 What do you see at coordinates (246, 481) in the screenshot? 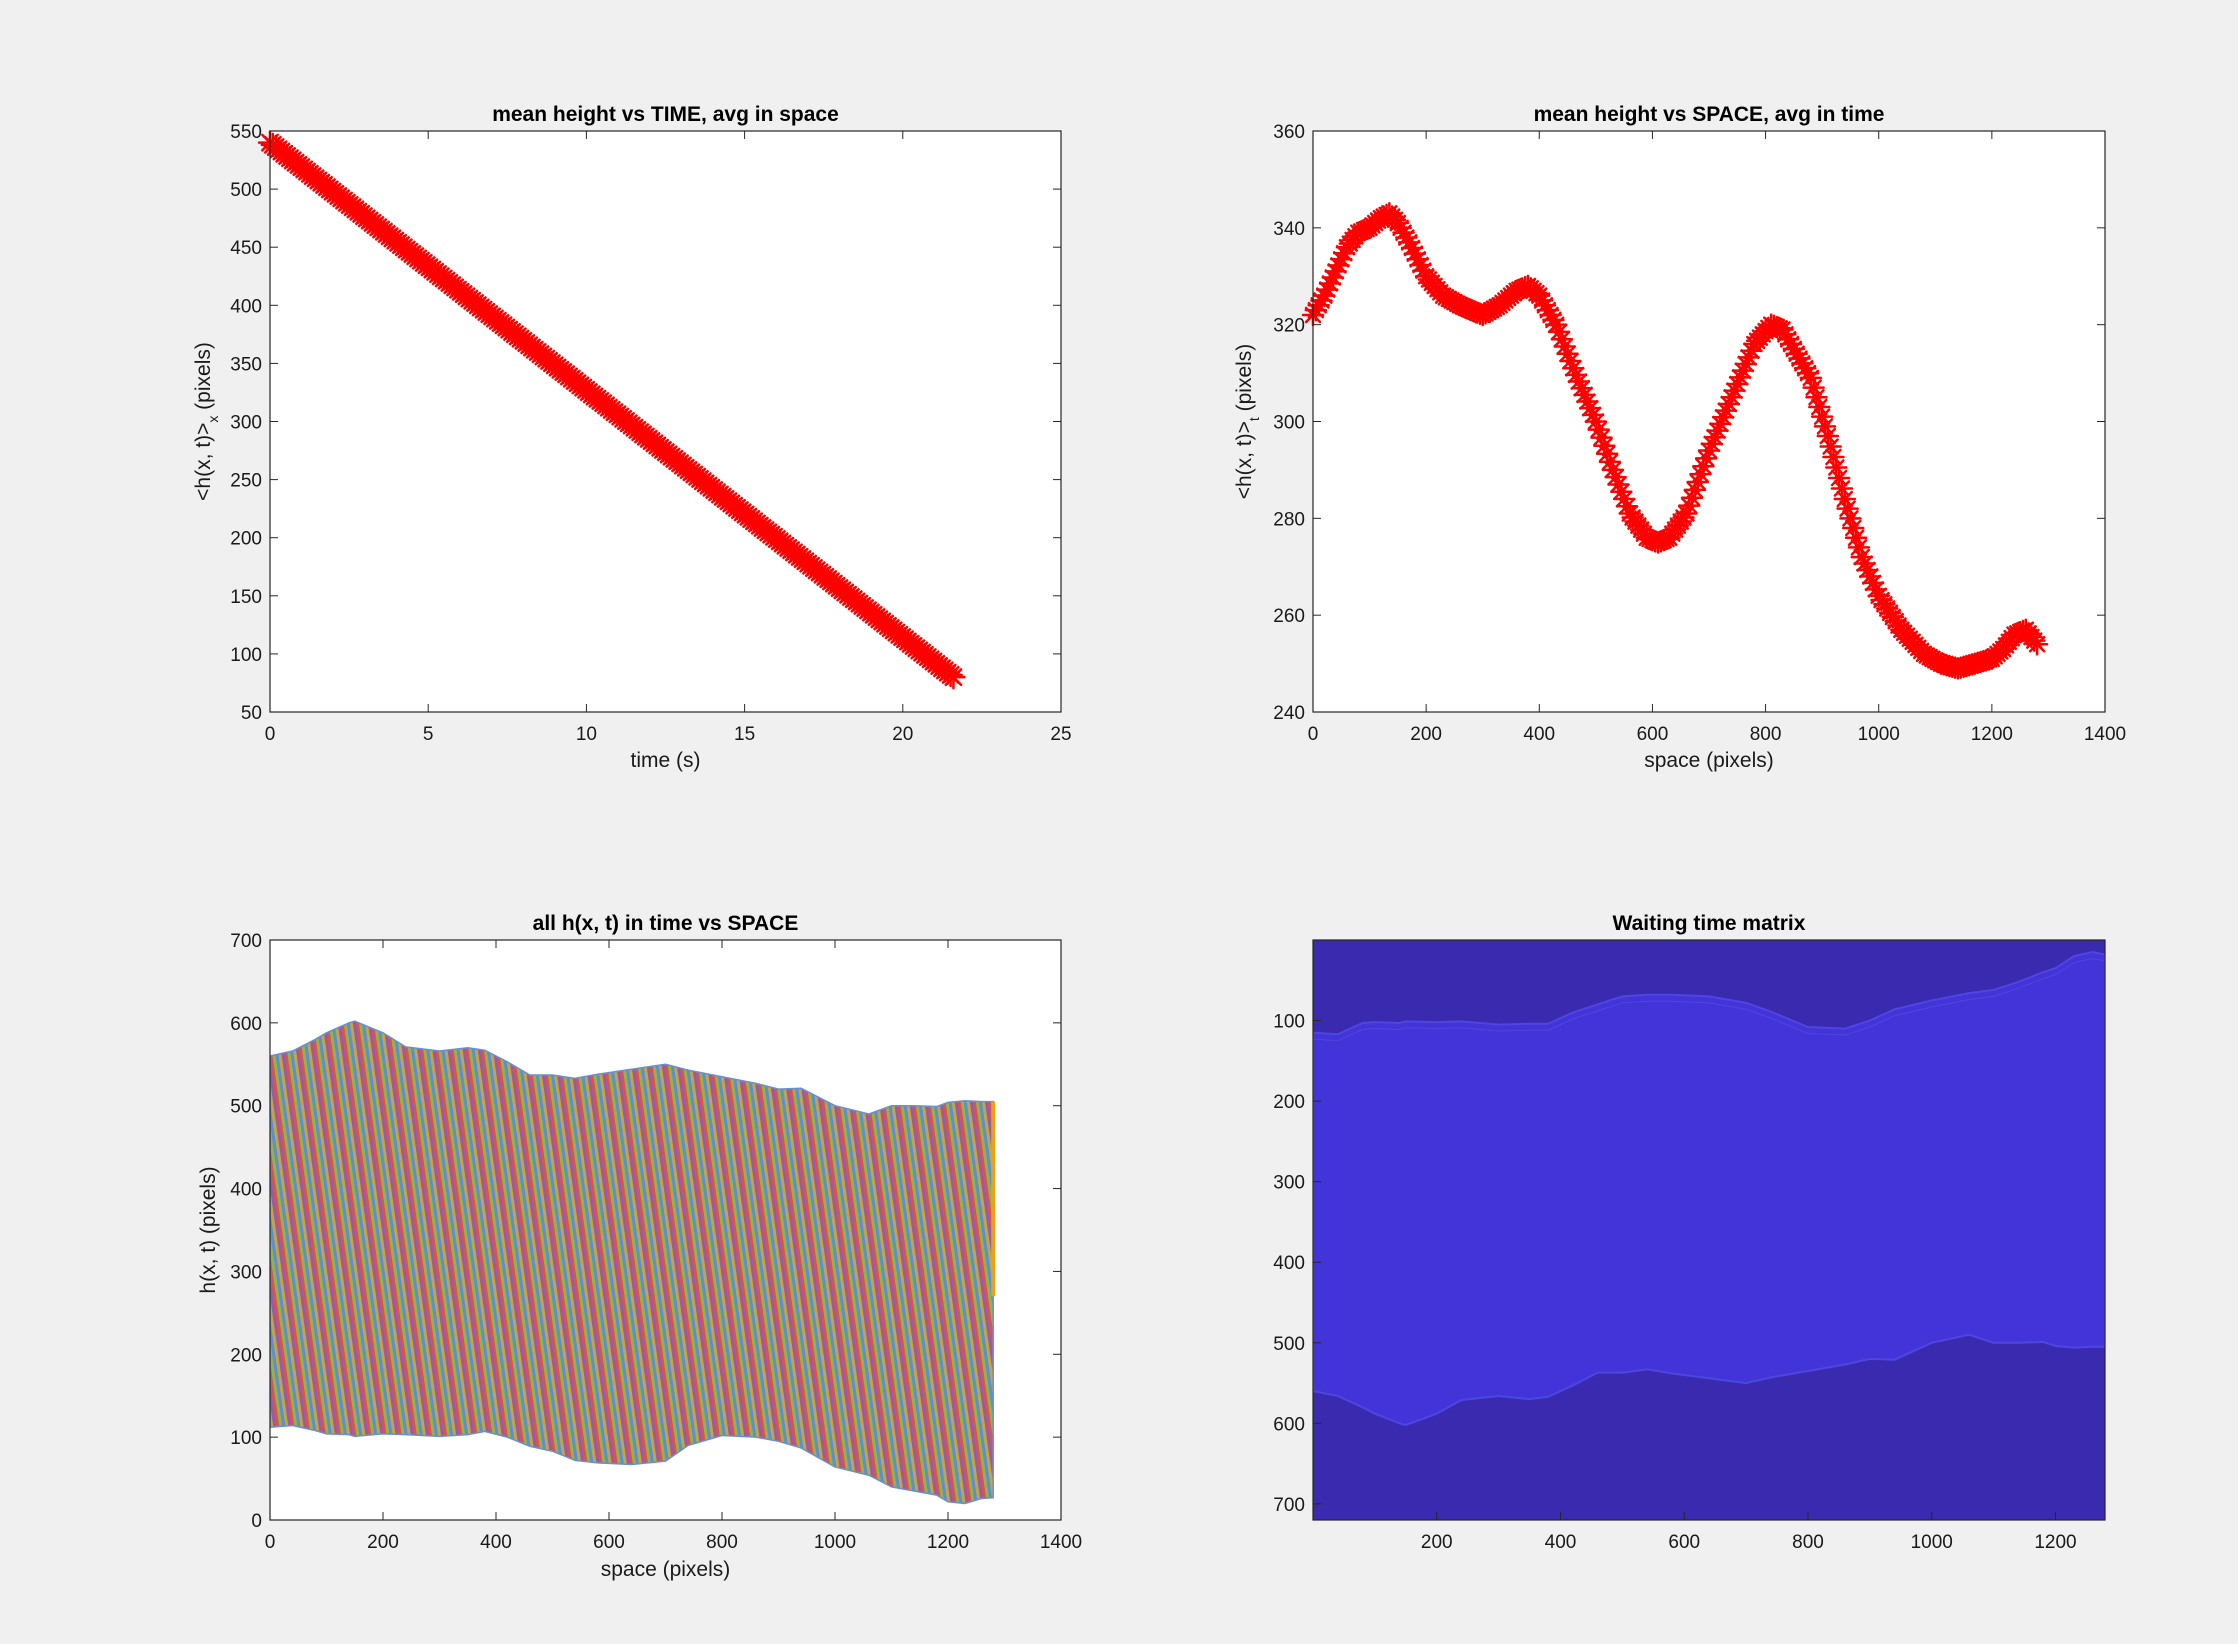
I see `y-tick-label: 250` at bounding box center [246, 481].